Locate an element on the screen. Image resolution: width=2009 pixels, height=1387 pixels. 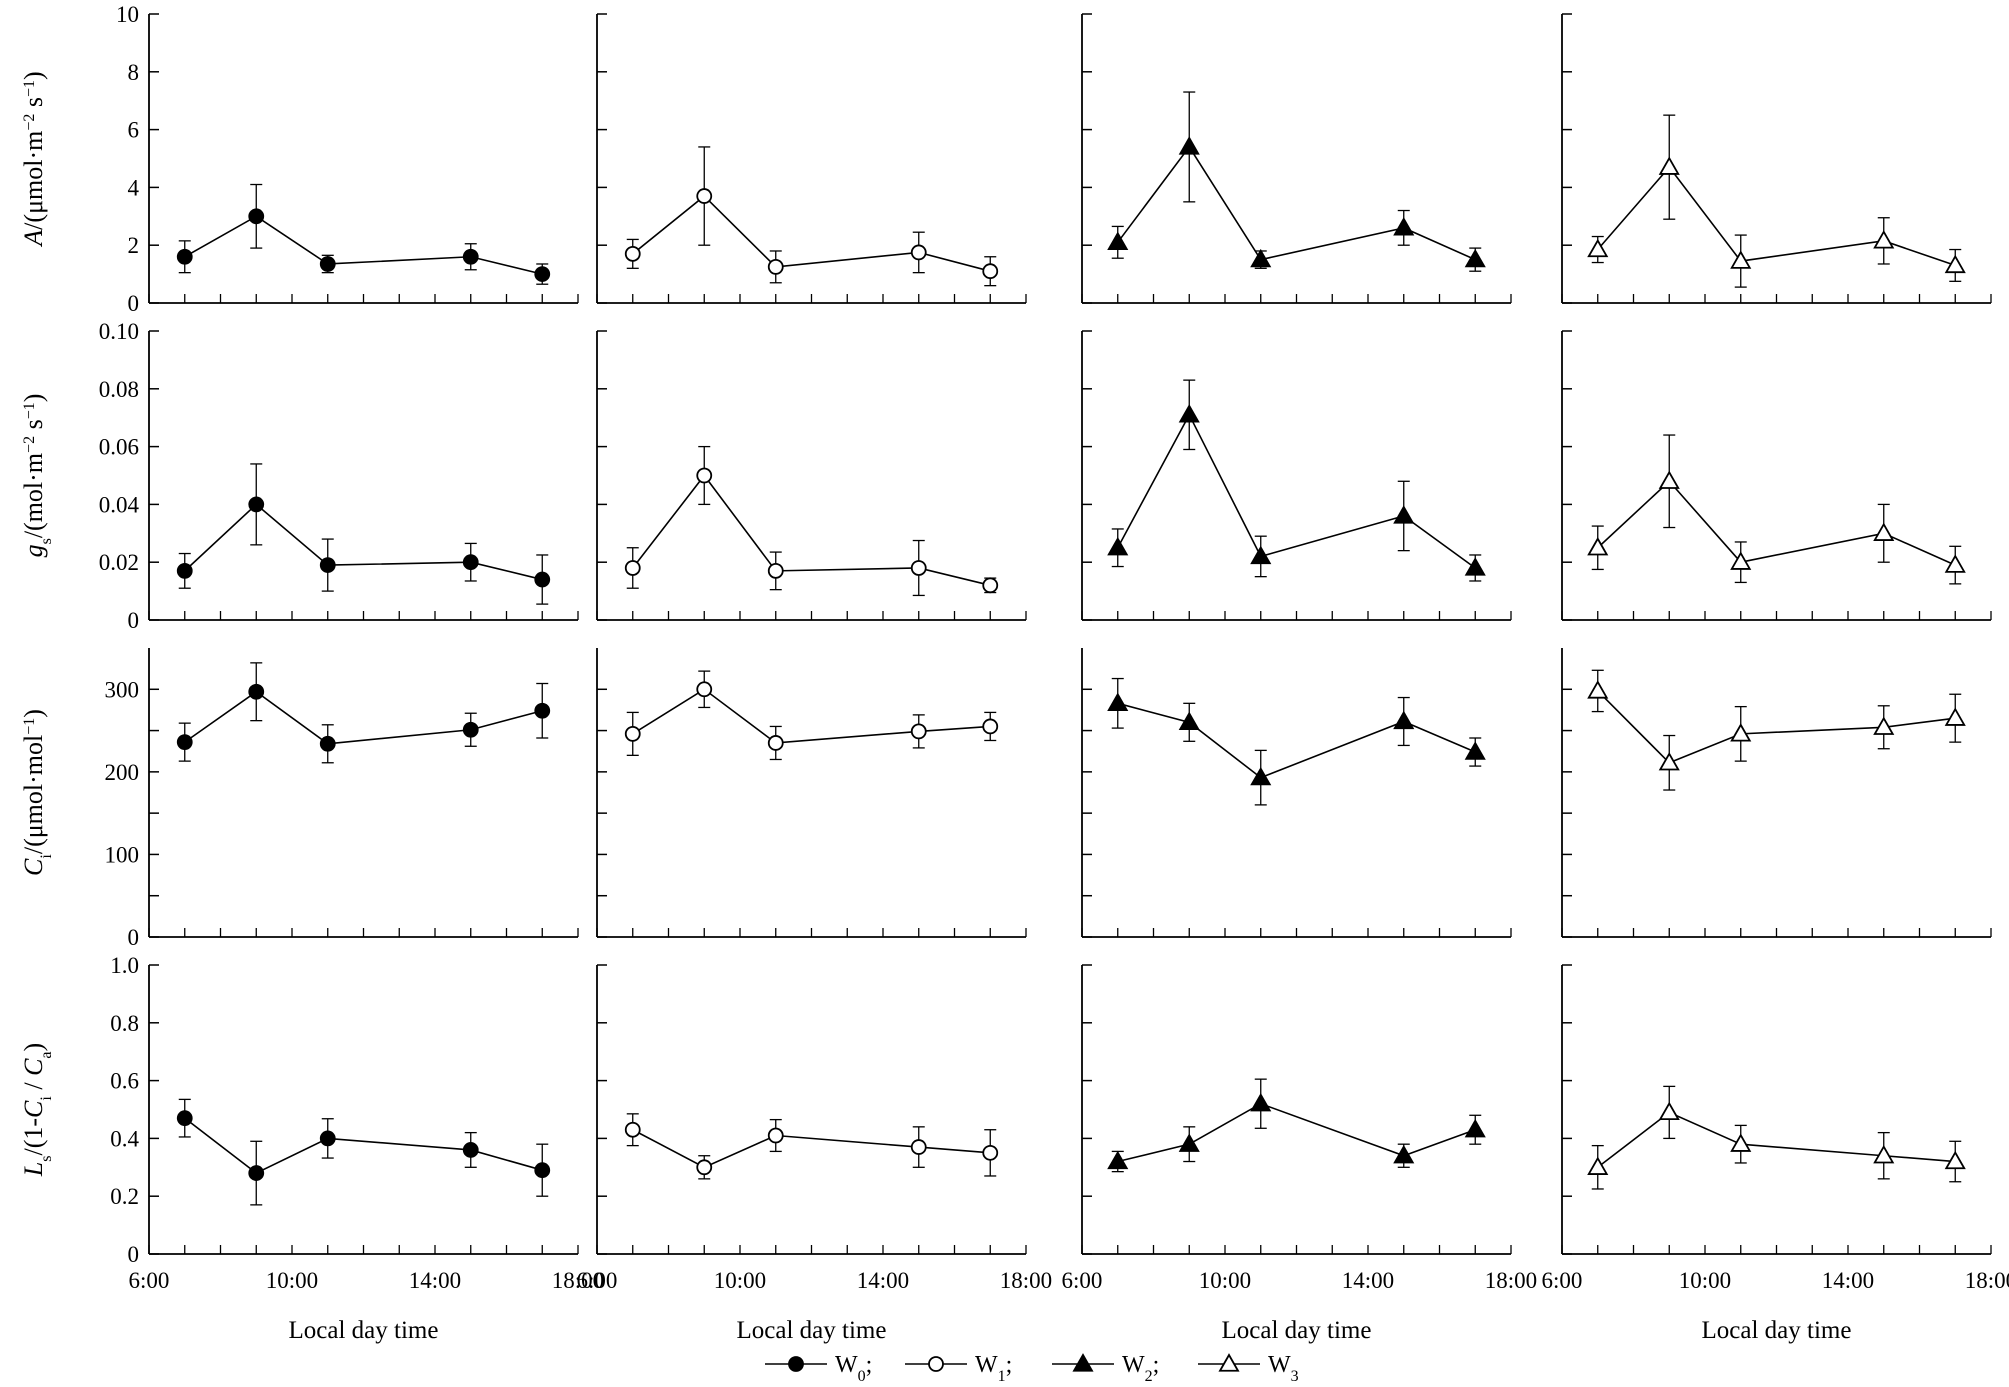
ytick-label: 0.02 is located at coordinates (119, 562).